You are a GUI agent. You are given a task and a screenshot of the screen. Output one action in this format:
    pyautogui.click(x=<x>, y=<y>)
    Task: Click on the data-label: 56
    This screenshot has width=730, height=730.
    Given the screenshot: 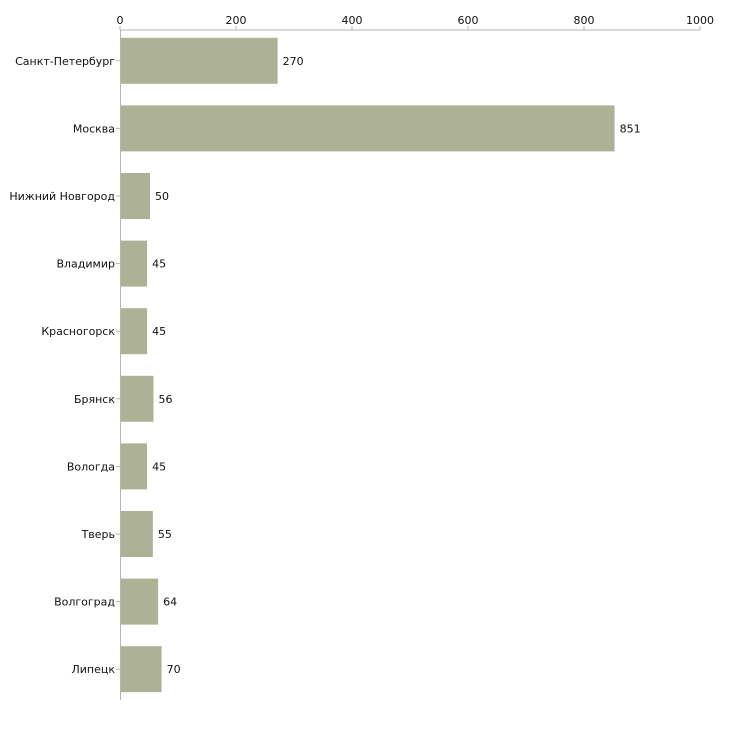 What is the action you would take?
    pyautogui.click(x=165, y=399)
    